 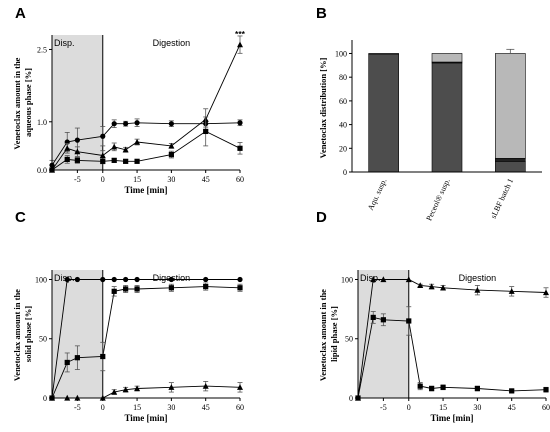 What do you see at coordinates (349, 339) in the screenshot?
I see `panel-d-y-tick-label: 50` at bounding box center [349, 339].